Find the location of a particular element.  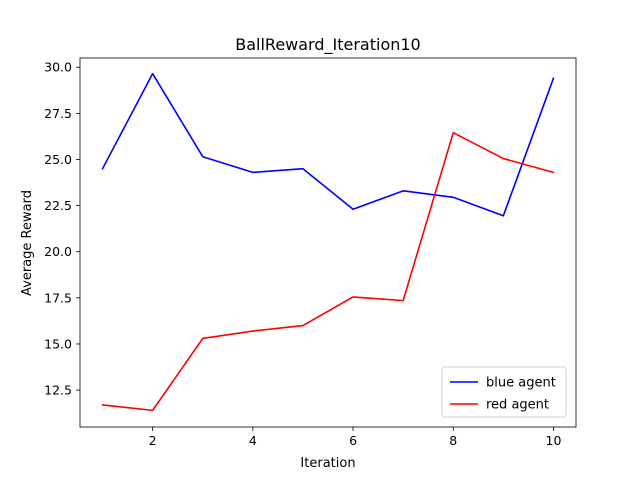

x-axis-label: Iteration is located at coordinates (327, 463).